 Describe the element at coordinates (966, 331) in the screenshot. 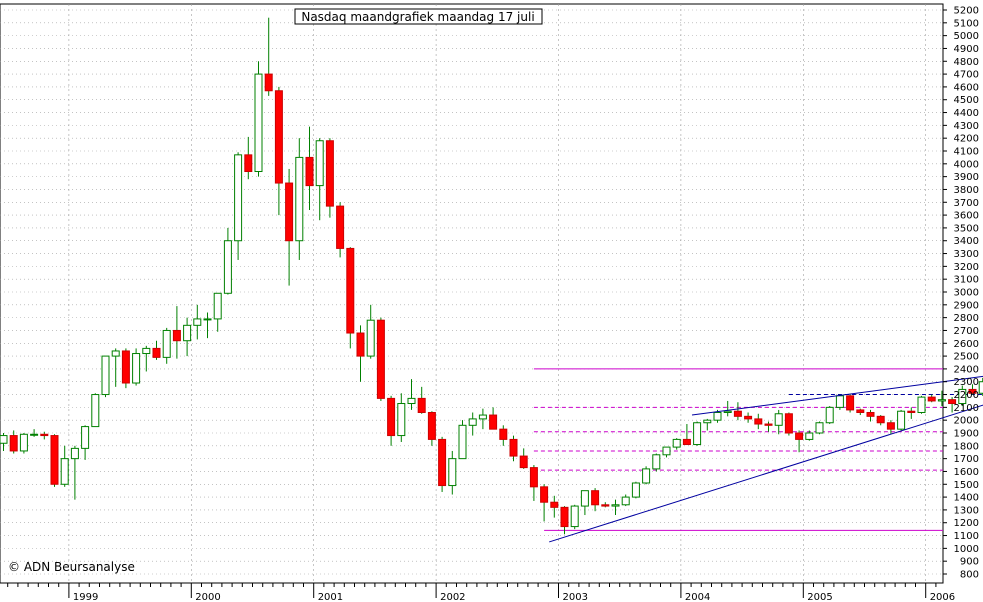

I see `y-tick-label: 2700` at that location.